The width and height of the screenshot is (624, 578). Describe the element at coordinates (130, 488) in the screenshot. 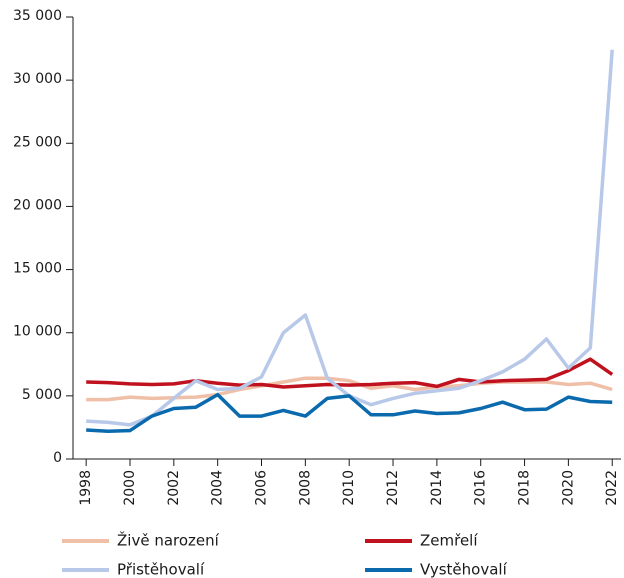

I see `x-tick-label: 2000` at that location.